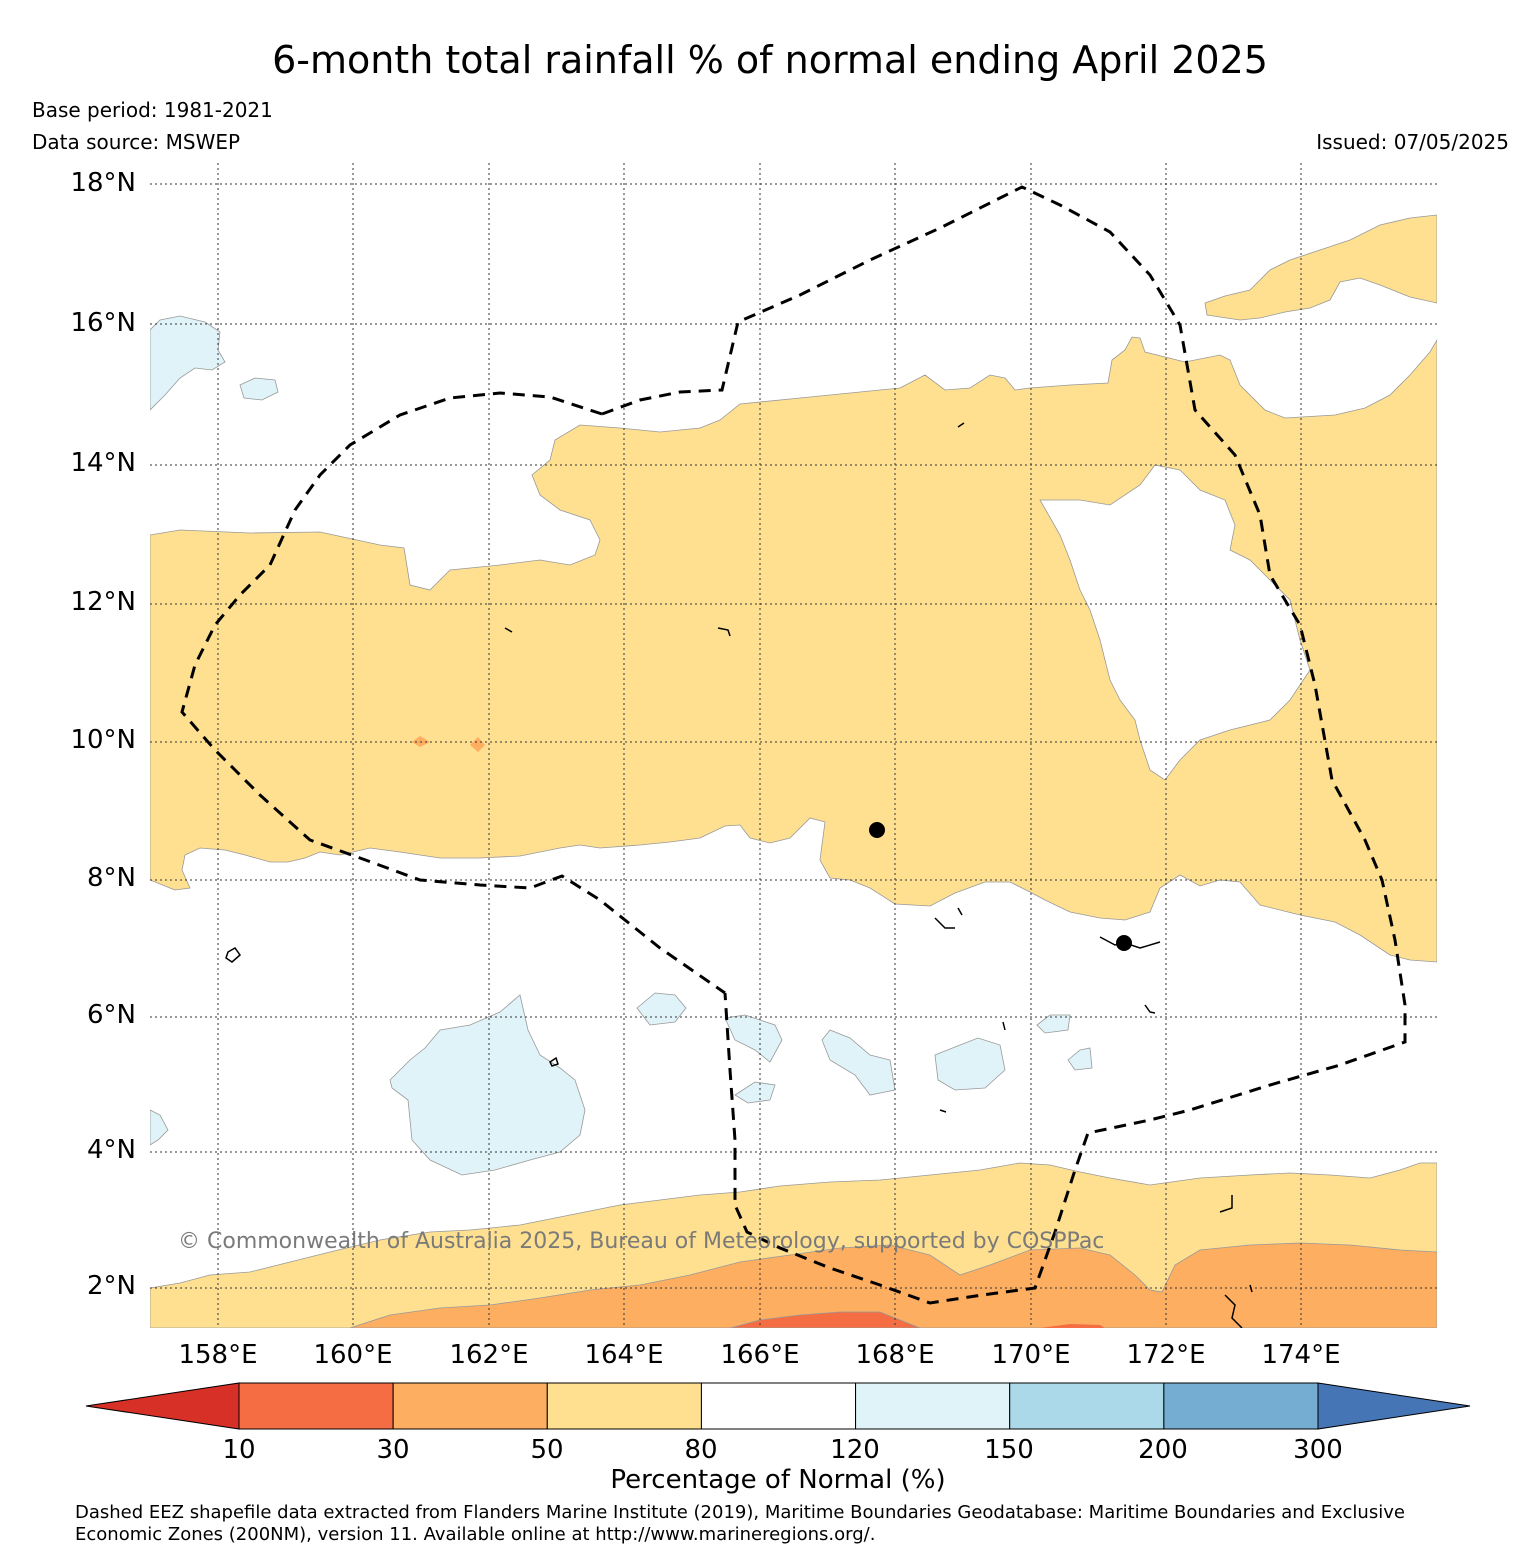 The image size is (1540, 1563). I want to click on lon-tick-label: 166°E, so click(760, 1355).